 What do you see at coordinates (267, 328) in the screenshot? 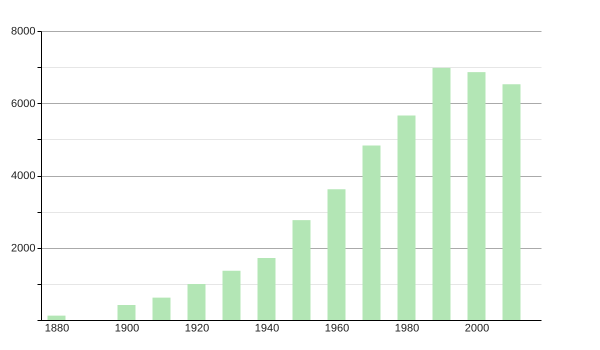
I see `x-tick-label: 1940` at bounding box center [267, 328].